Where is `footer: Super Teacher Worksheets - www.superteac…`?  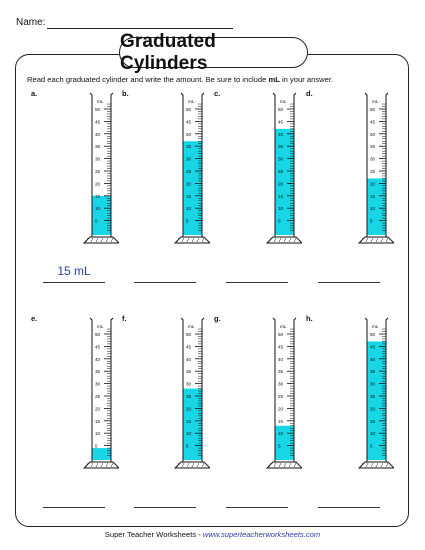
footer: Super Teacher Worksheets - www.superteac… is located at coordinates (212, 534).